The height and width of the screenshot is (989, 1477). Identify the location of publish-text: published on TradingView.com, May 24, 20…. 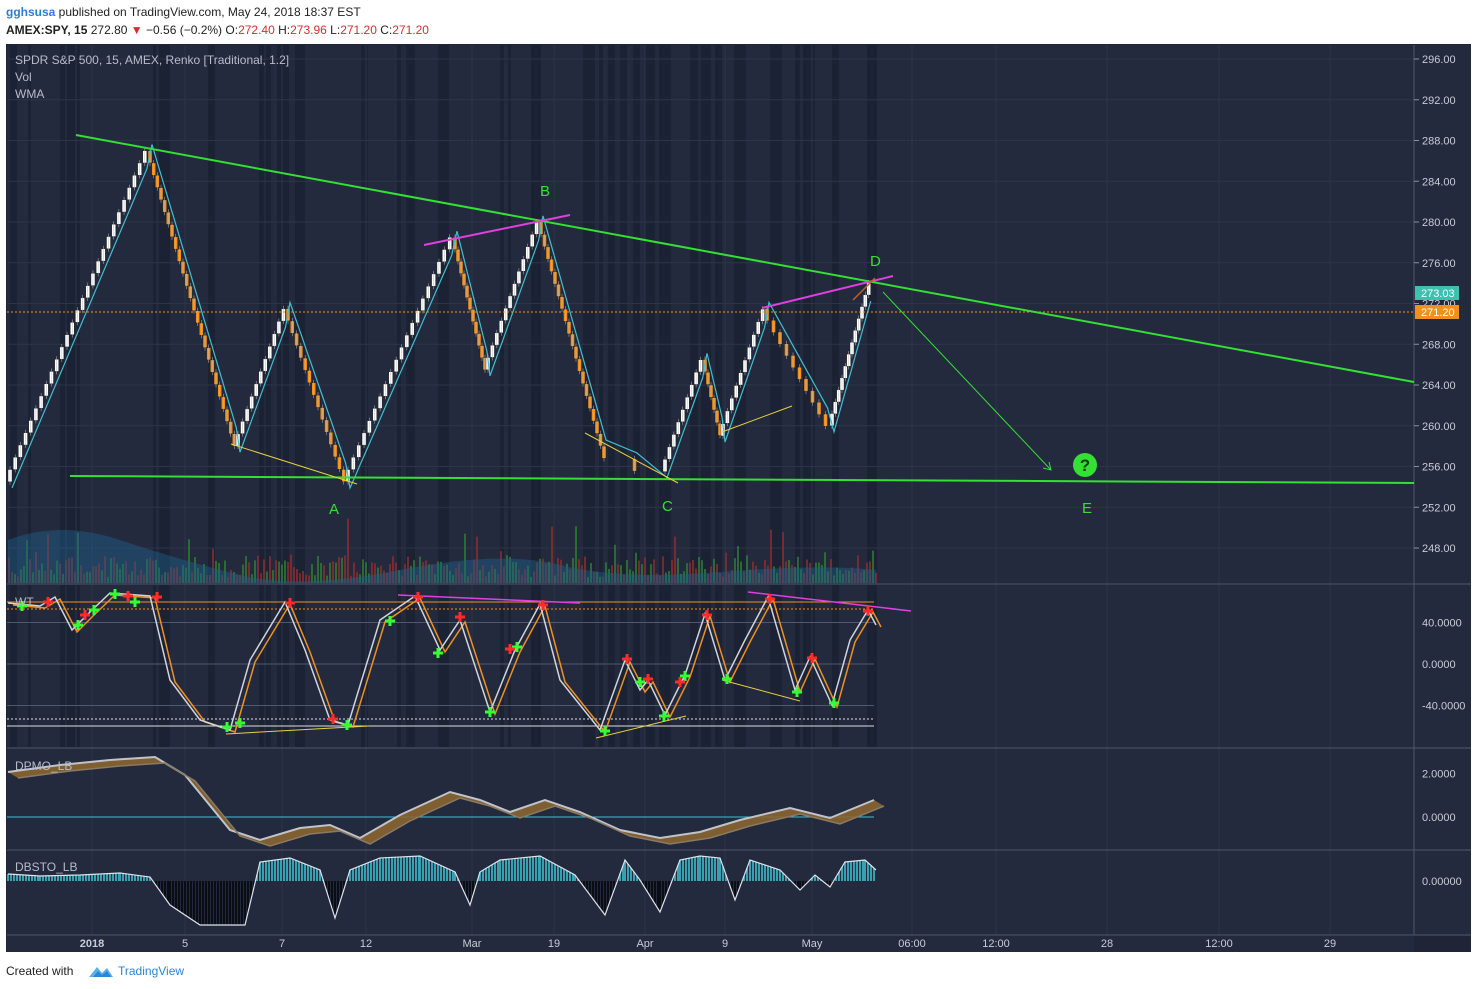
(208, 12).